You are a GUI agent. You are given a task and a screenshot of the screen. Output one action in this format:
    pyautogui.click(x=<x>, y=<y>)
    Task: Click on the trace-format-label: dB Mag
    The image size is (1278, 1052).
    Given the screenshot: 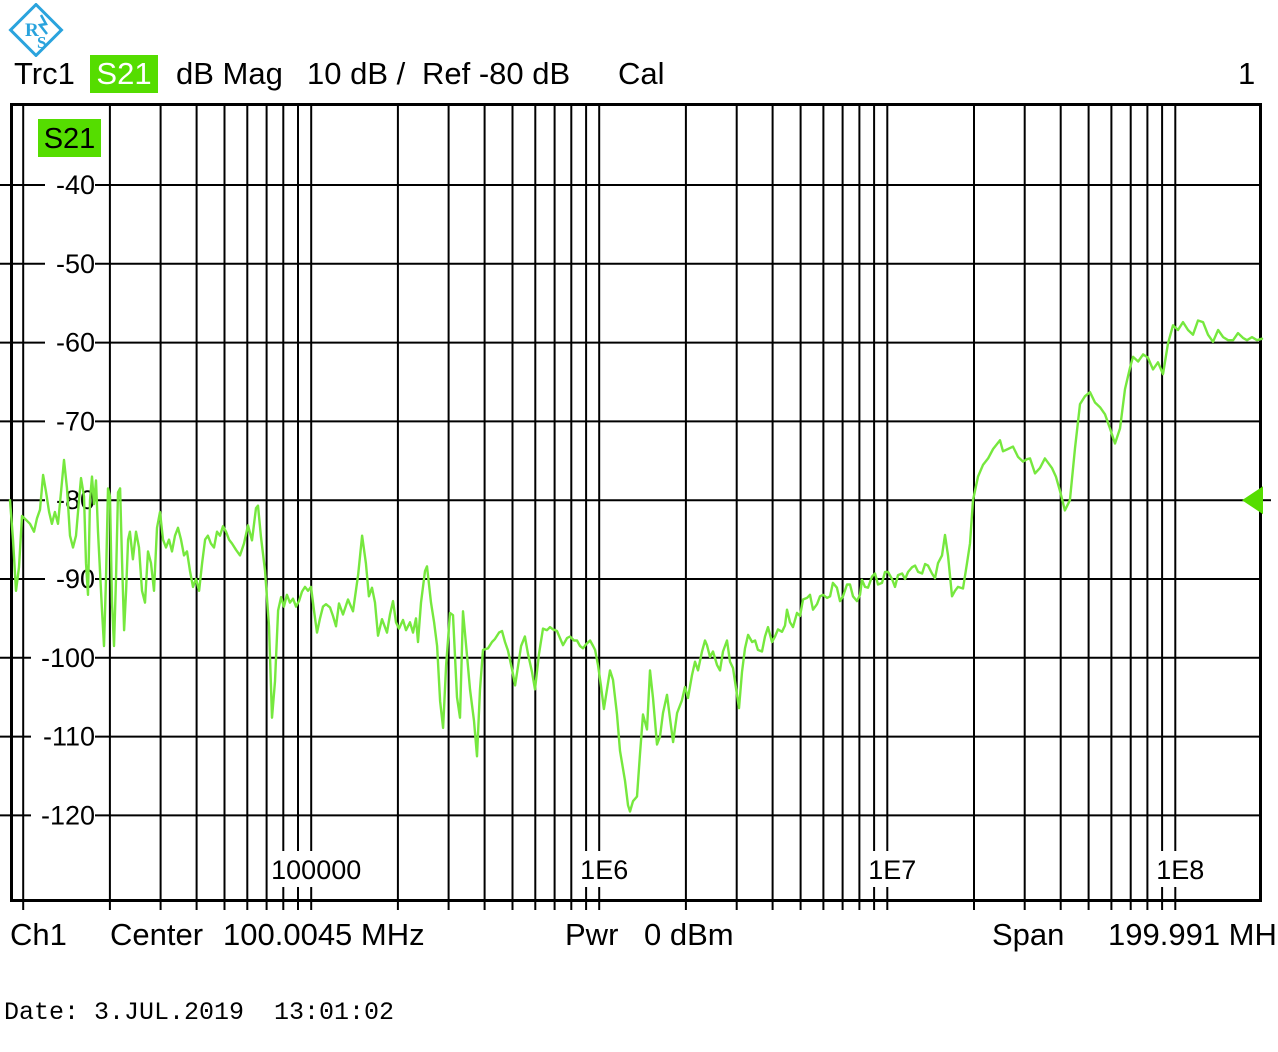 What is the action you would take?
    pyautogui.click(x=229, y=73)
    